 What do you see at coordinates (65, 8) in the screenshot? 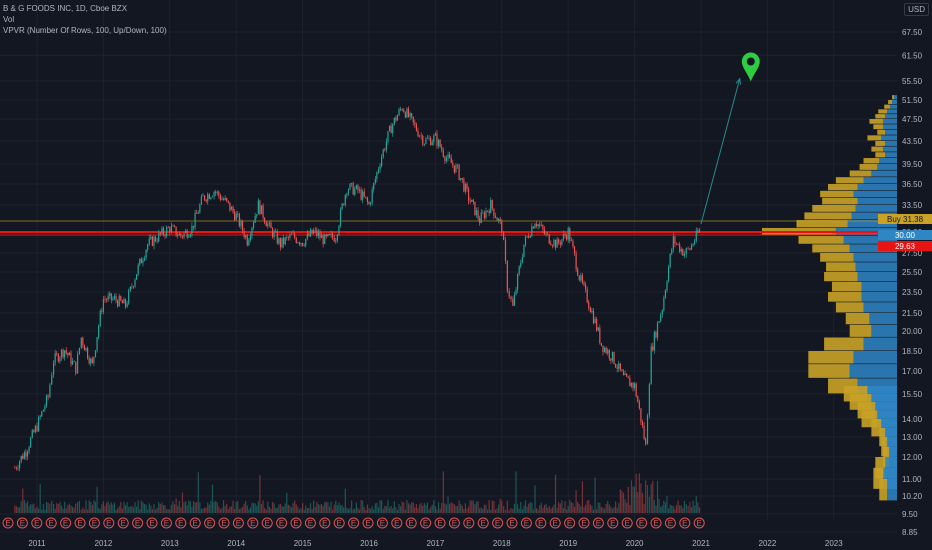
I see `symbol-title: B & G FOODS INC, 1D, Cboe BZX` at bounding box center [65, 8].